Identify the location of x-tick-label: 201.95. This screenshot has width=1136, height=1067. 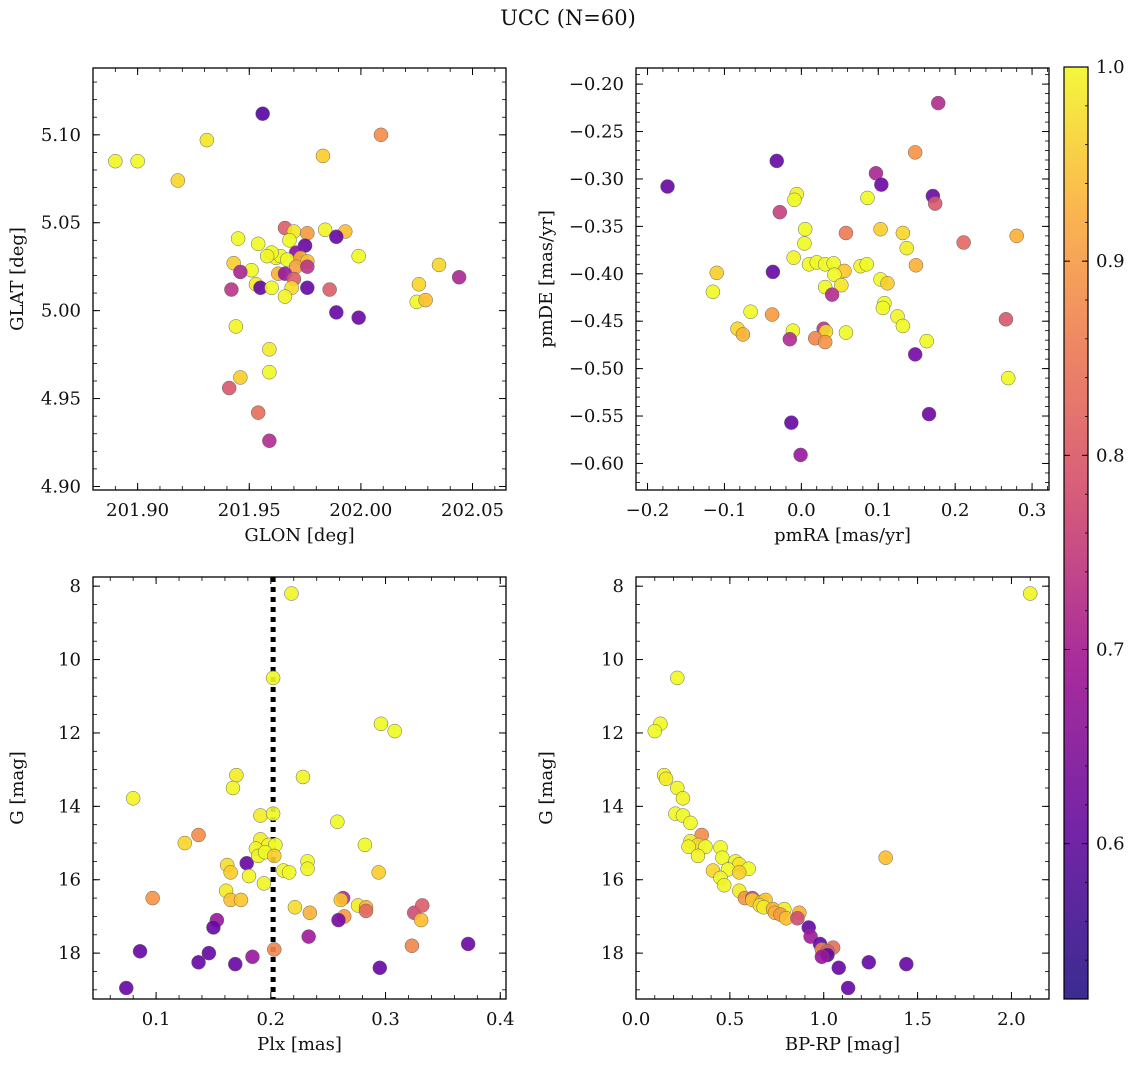
(249, 510).